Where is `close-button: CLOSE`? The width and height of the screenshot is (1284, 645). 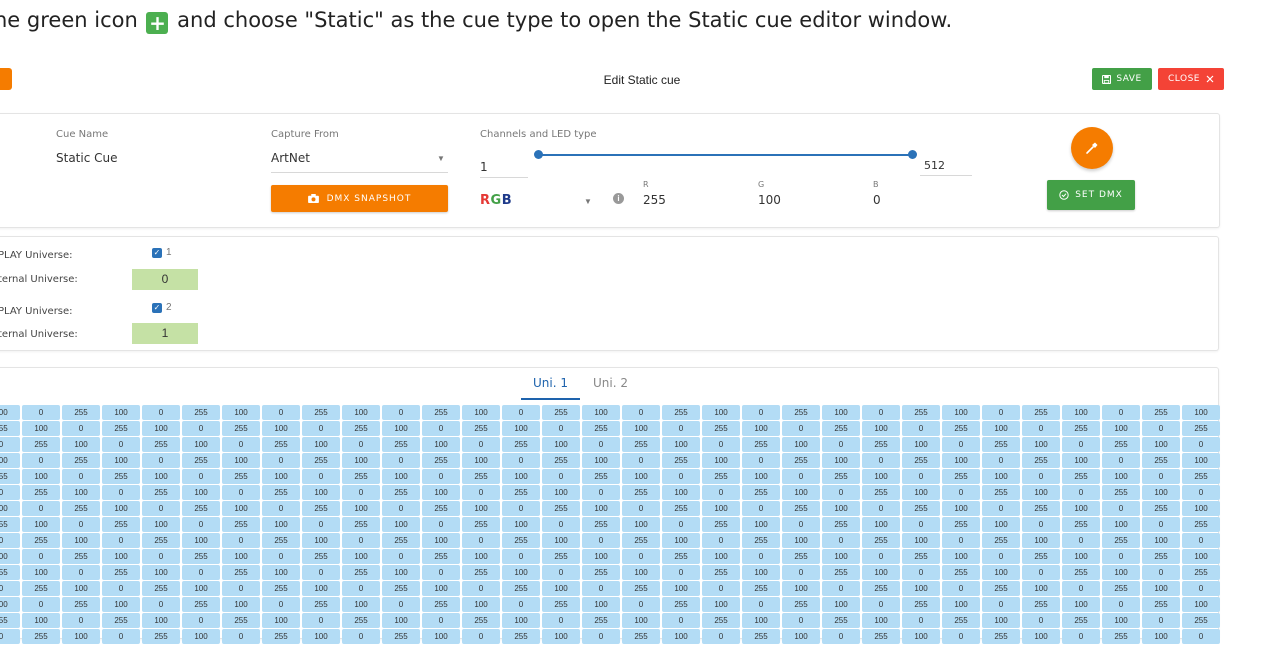 close-button: CLOSE is located at coordinates (1191, 79).